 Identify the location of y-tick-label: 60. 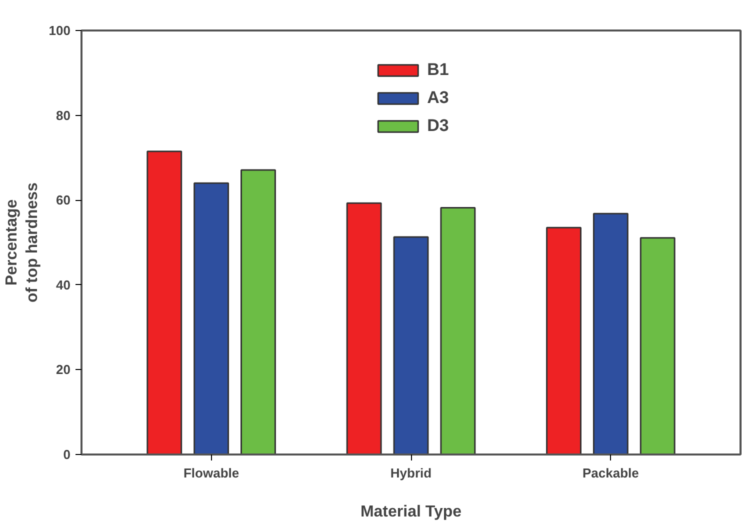
(63, 200).